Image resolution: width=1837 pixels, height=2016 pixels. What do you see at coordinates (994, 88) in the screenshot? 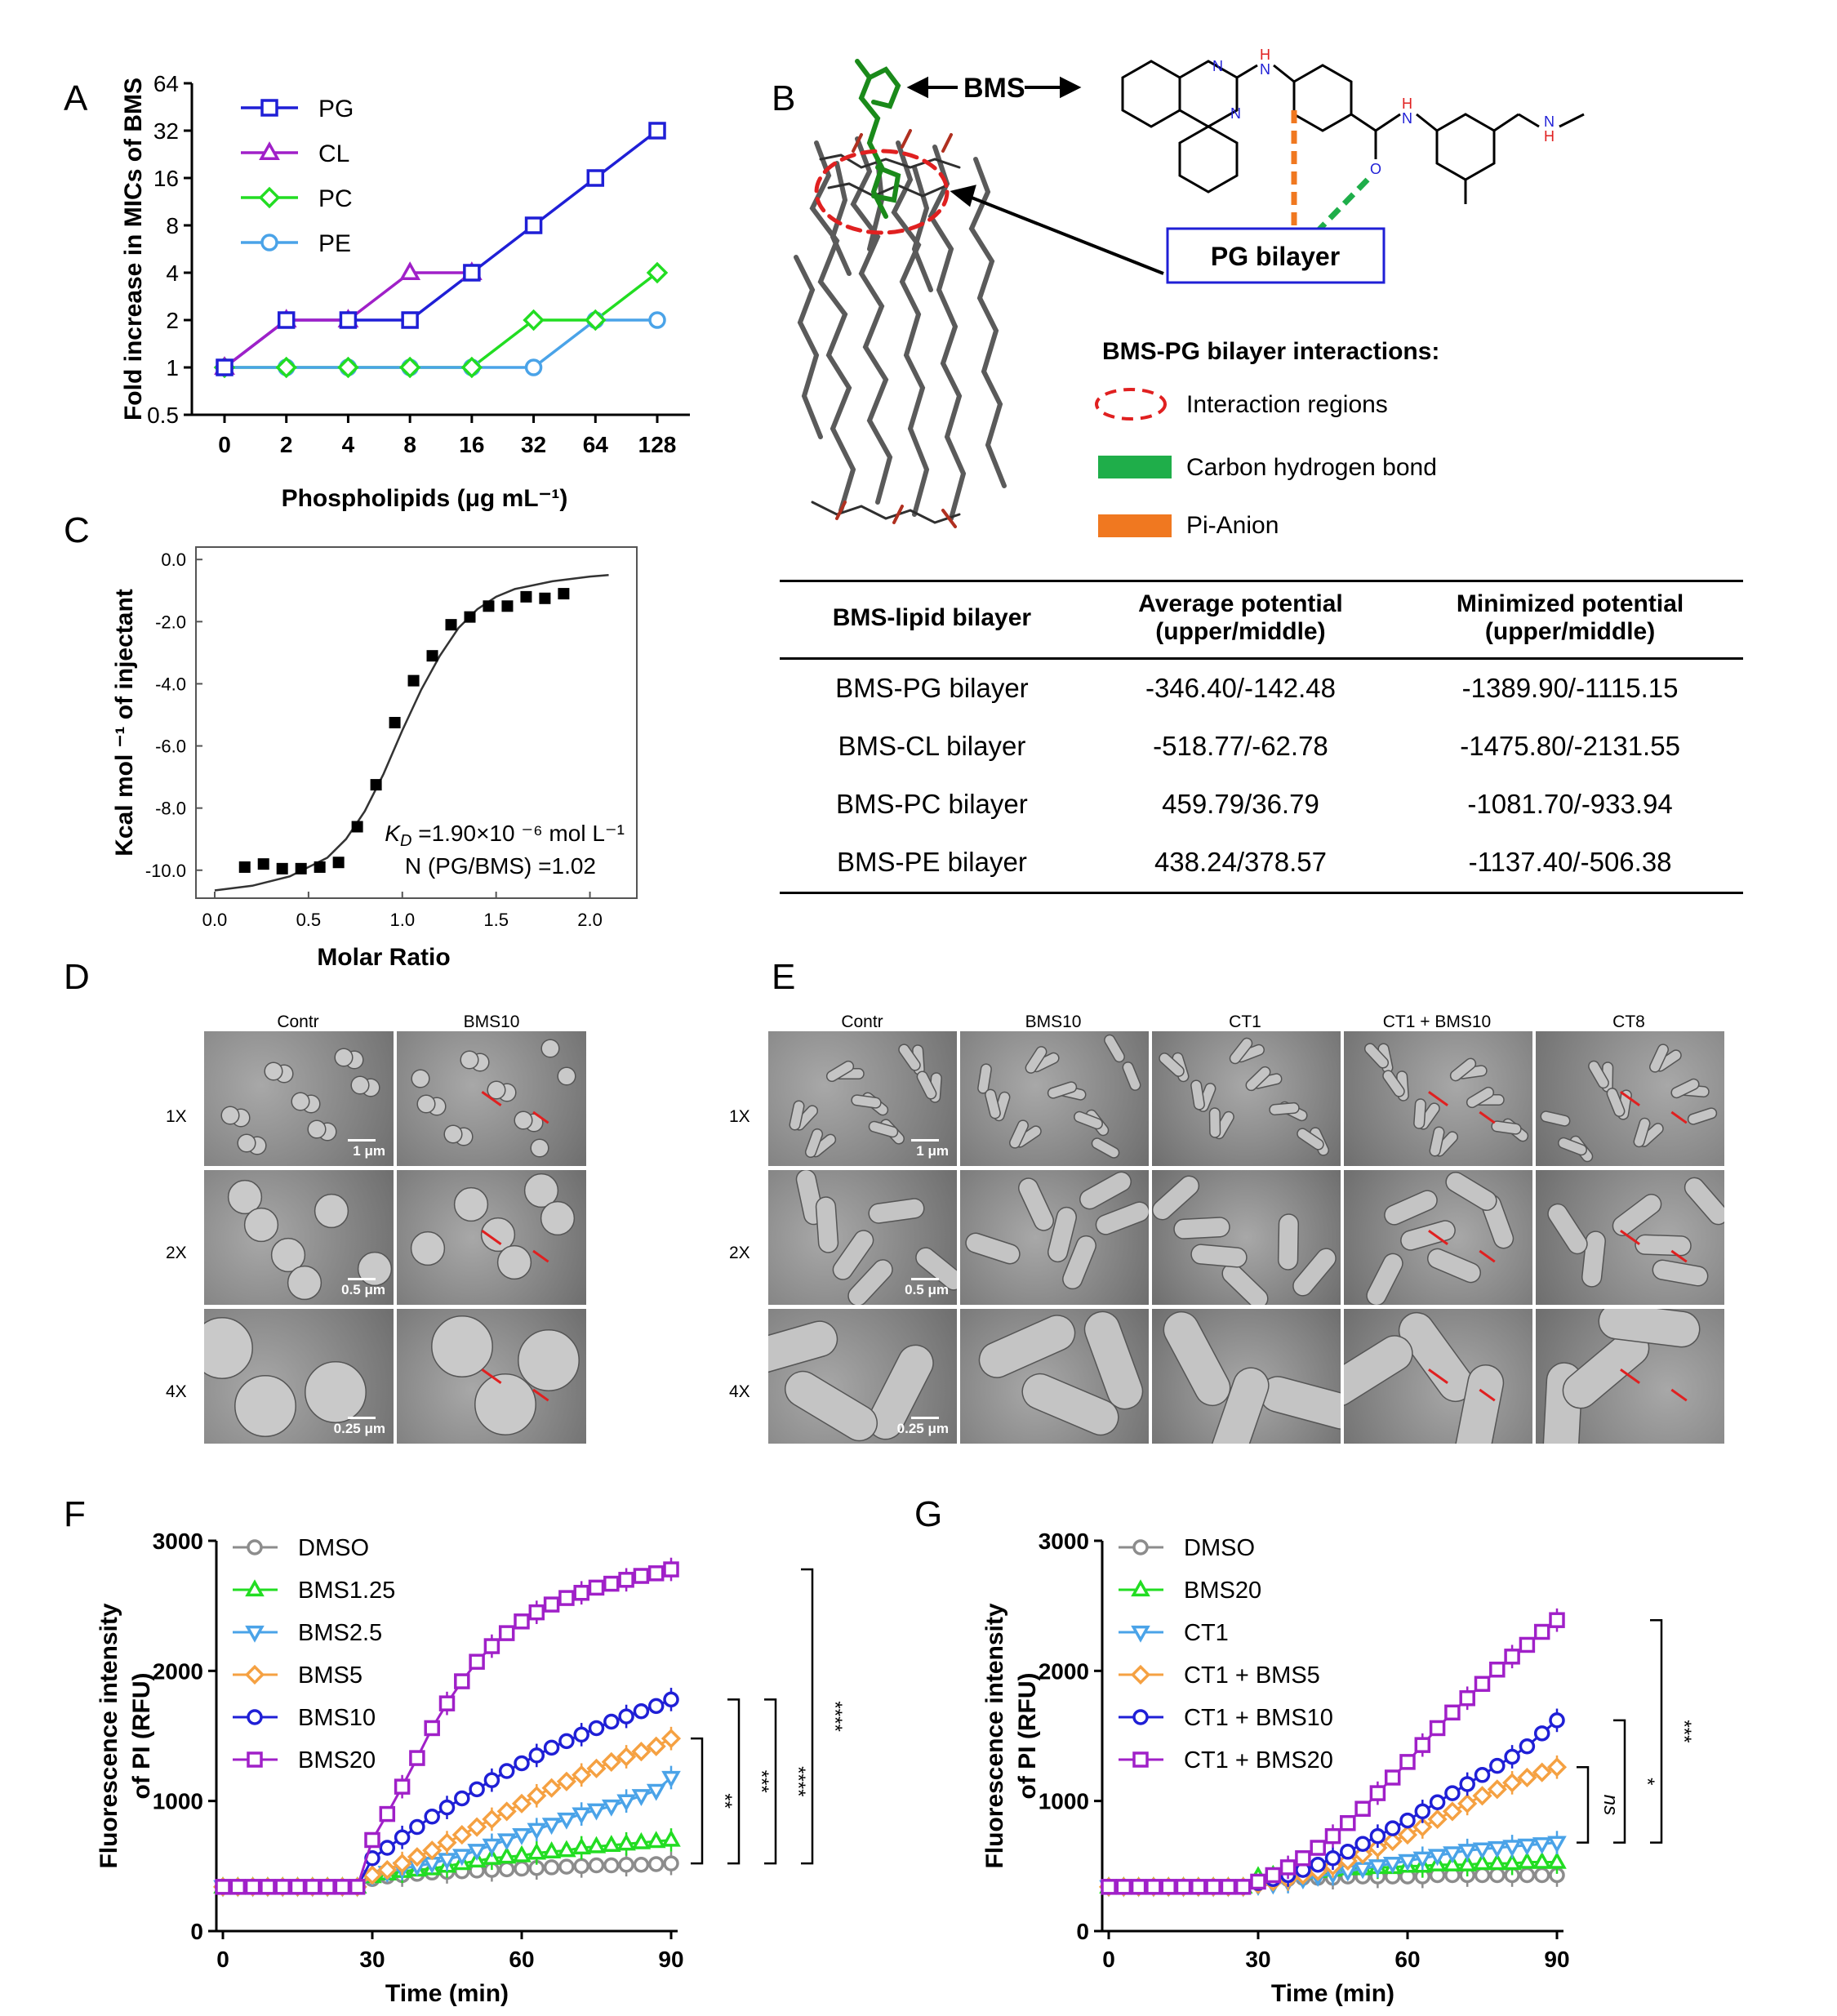
I see `bms-label: BMS` at bounding box center [994, 88].